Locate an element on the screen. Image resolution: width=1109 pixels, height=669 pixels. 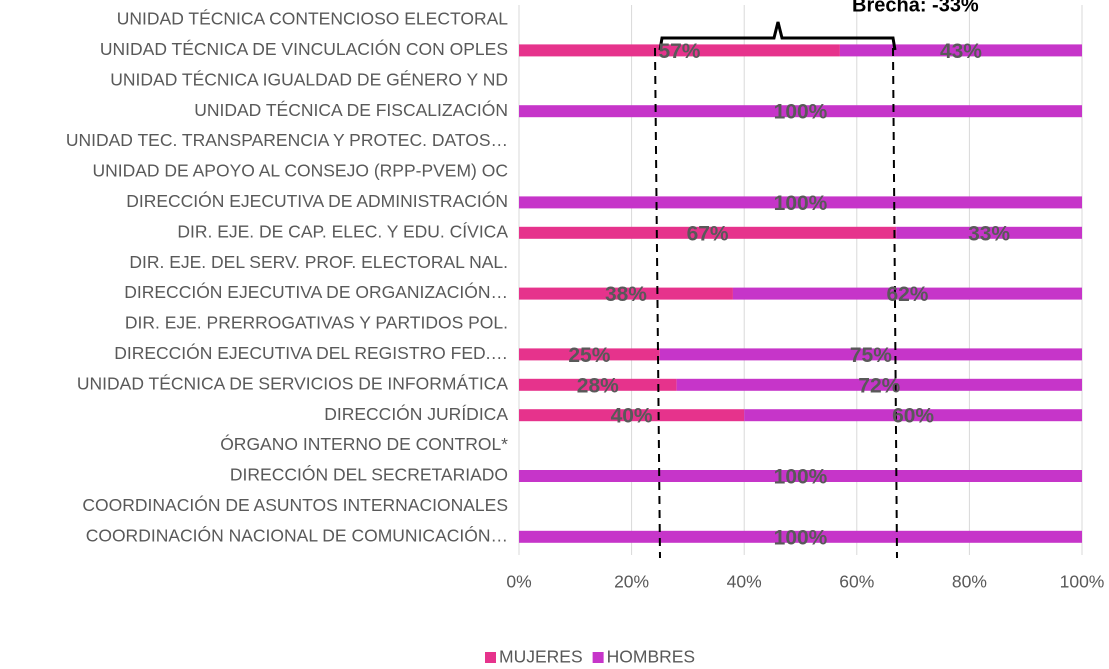
data-label: 38% is located at coordinates (626, 294).